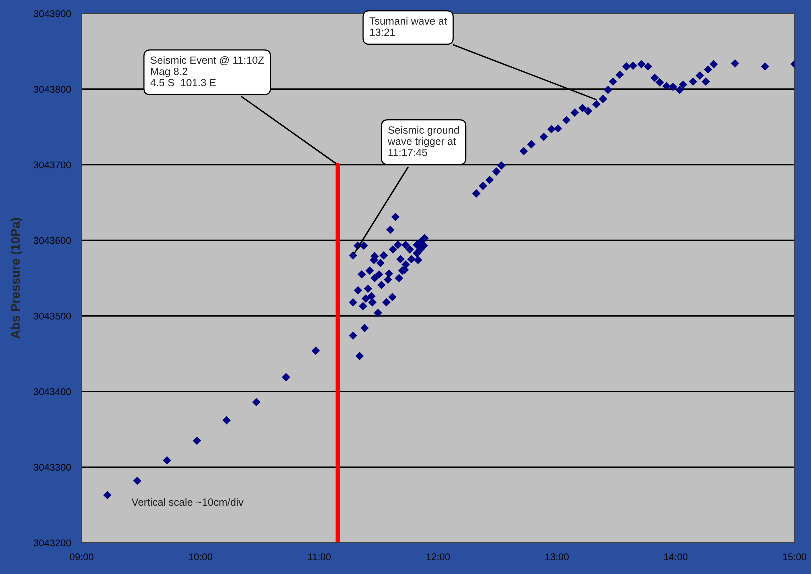 The height and width of the screenshot is (574, 811). I want to click on x-tick-label: 12:00, so click(438, 557).